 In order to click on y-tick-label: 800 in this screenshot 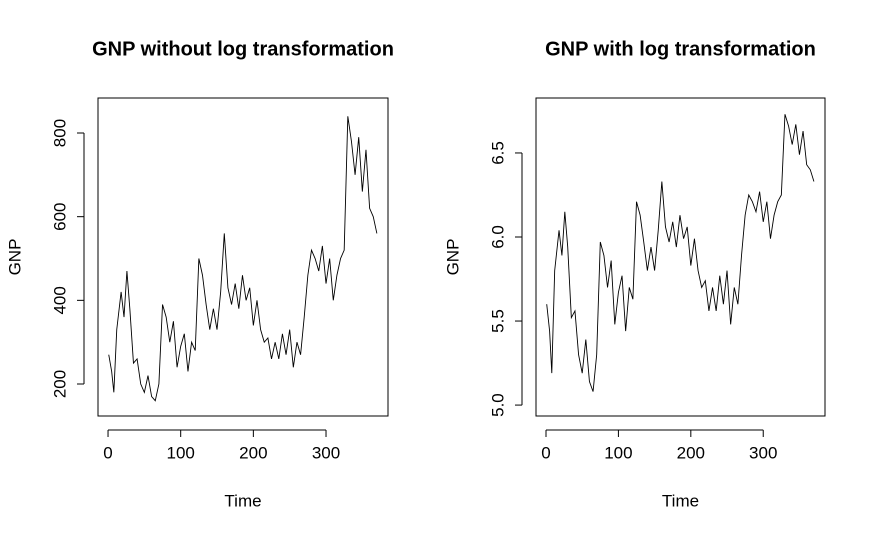, I will do `click(59, 133)`.